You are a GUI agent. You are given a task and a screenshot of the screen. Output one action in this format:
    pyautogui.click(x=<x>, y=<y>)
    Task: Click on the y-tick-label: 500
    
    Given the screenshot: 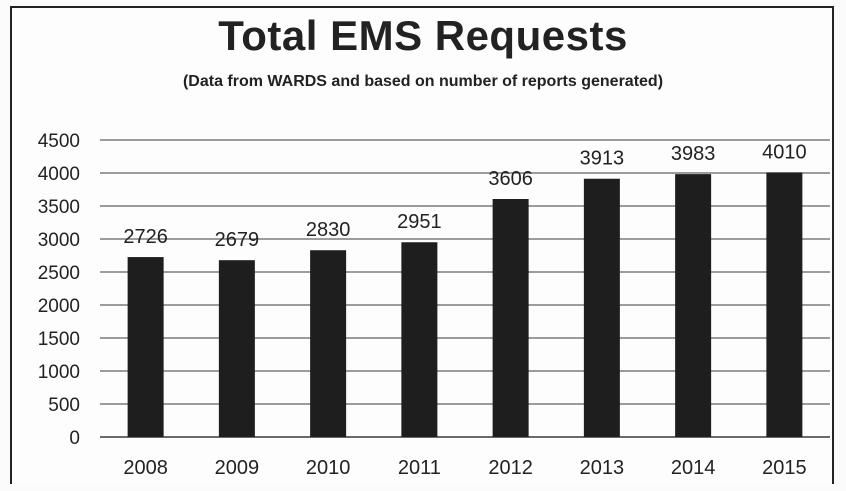 What is the action you would take?
    pyautogui.click(x=64, y=405)
    